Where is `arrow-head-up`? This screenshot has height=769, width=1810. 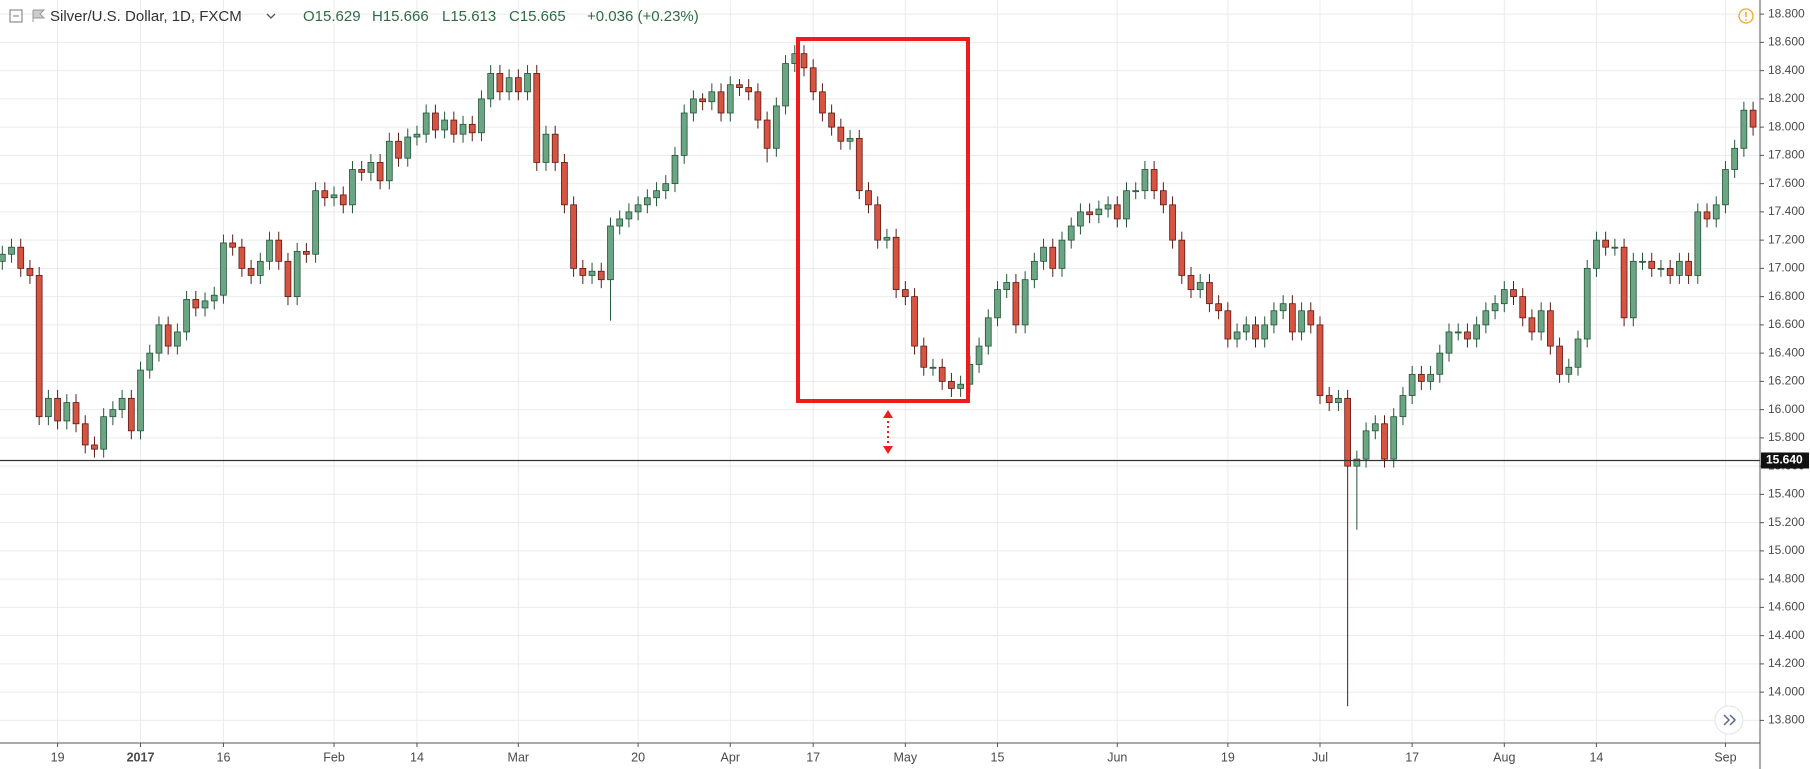
arrow-head-up is located at coordinates (888, 414).